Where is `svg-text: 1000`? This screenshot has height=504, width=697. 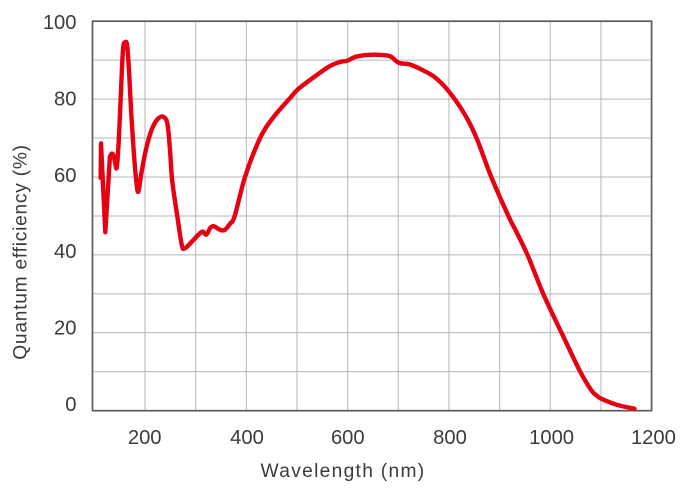 svg-text: 1000 is located at coordinates (551, 438).